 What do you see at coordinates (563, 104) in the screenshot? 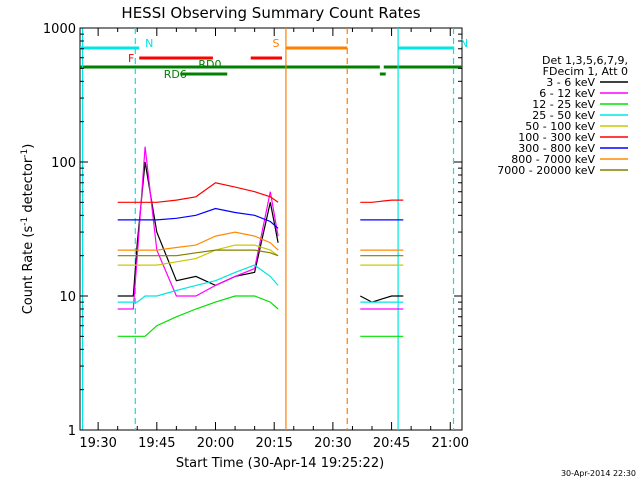
I see `legend-label: 12 - 25 keV` at bounding box center [563, 104].